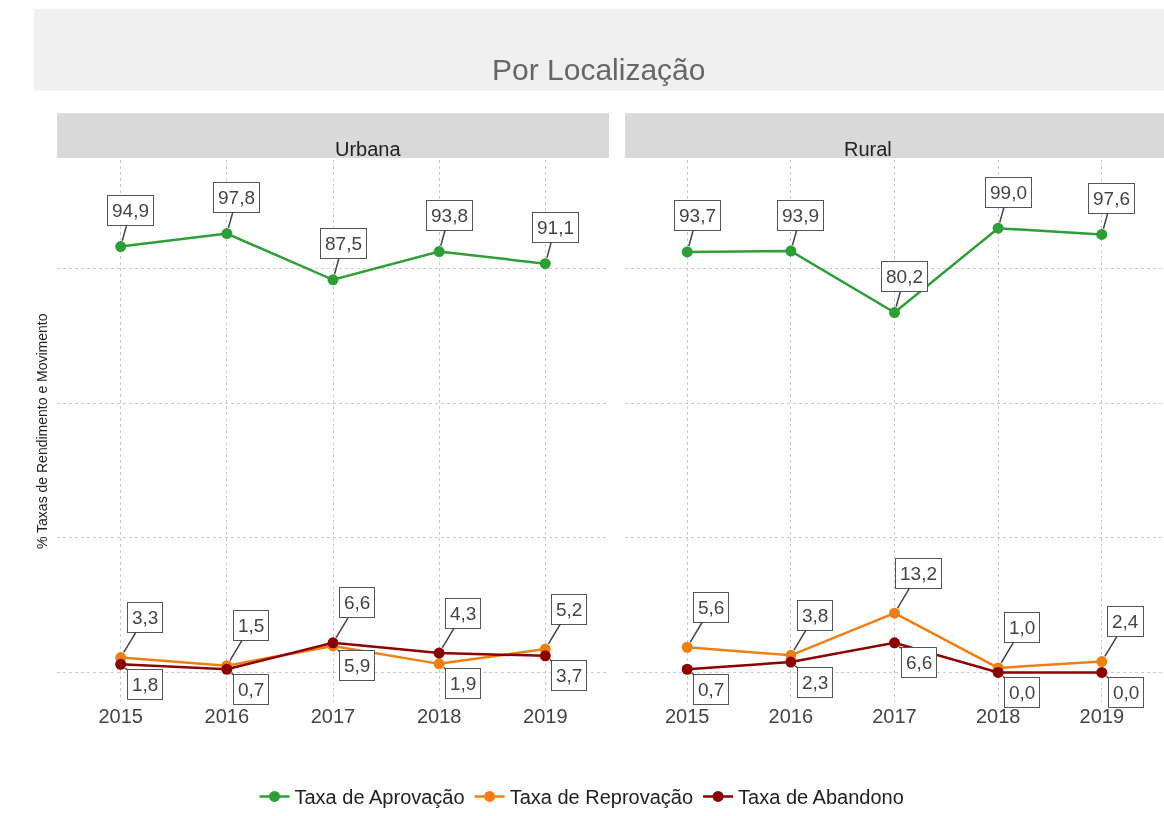  What do you see at coordinates (601, 797) in the screenshot?
I see `legend-label: Taxa de Reprovação` at bounding box center [601, 797].